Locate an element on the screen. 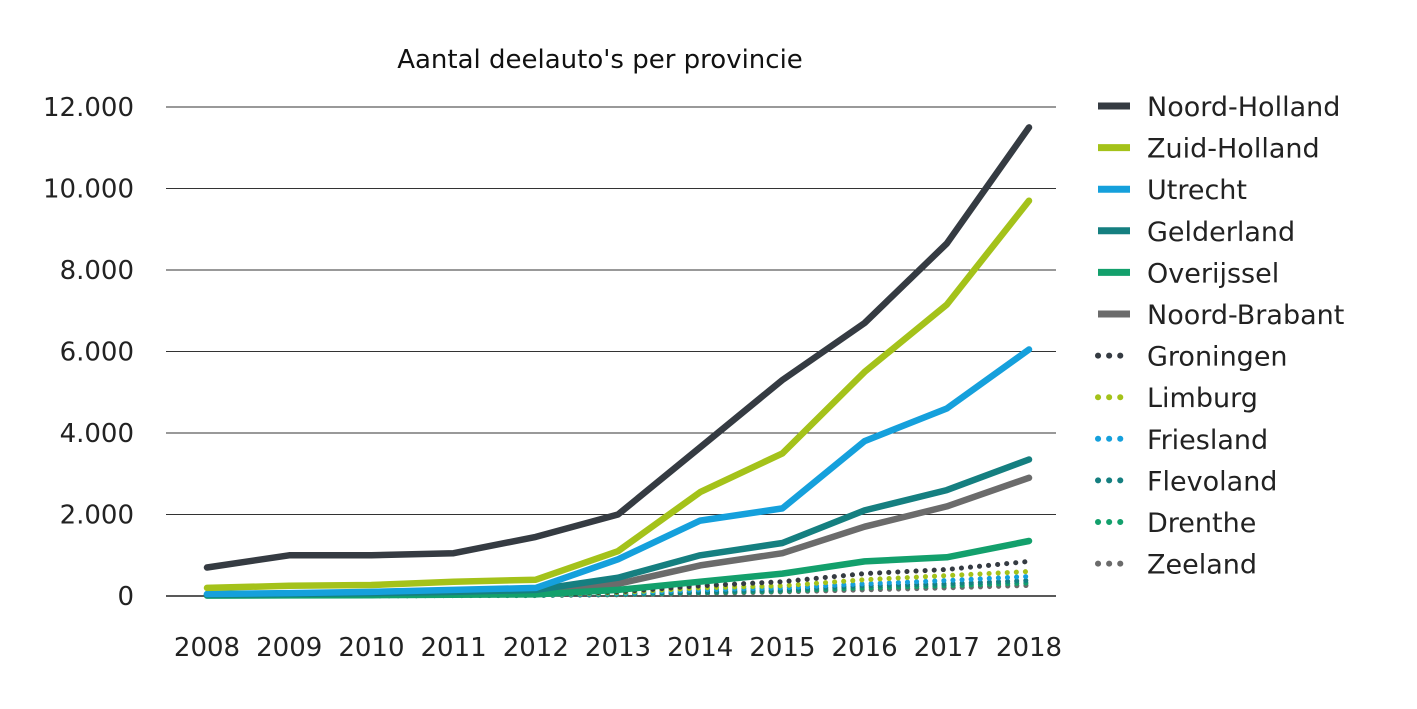 The height and width of the screenshot is (709, 1417). legend-item: Flevoland is located at coordinates (1186, 481).